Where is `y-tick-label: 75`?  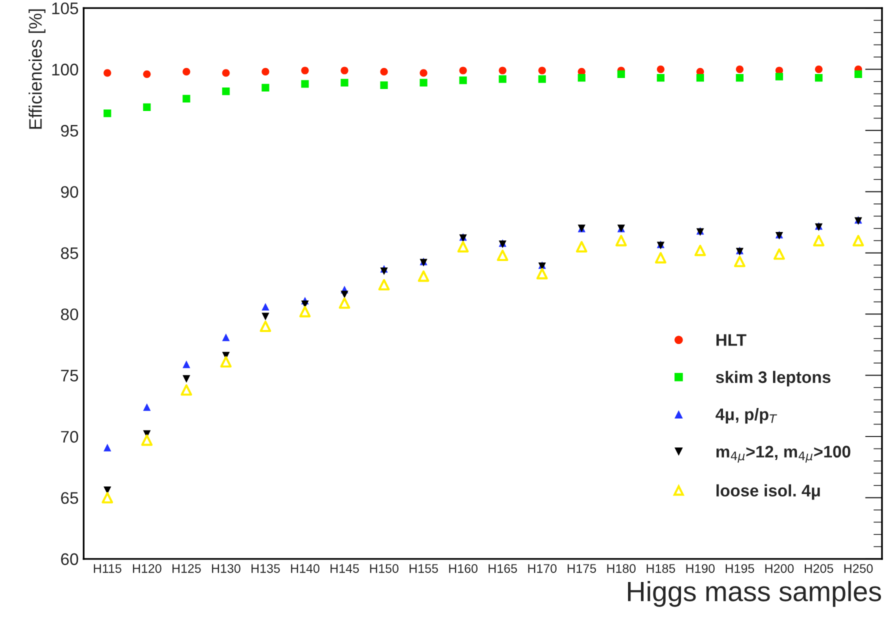 y-tick-label: 75 is located at coordinates (69, 376).